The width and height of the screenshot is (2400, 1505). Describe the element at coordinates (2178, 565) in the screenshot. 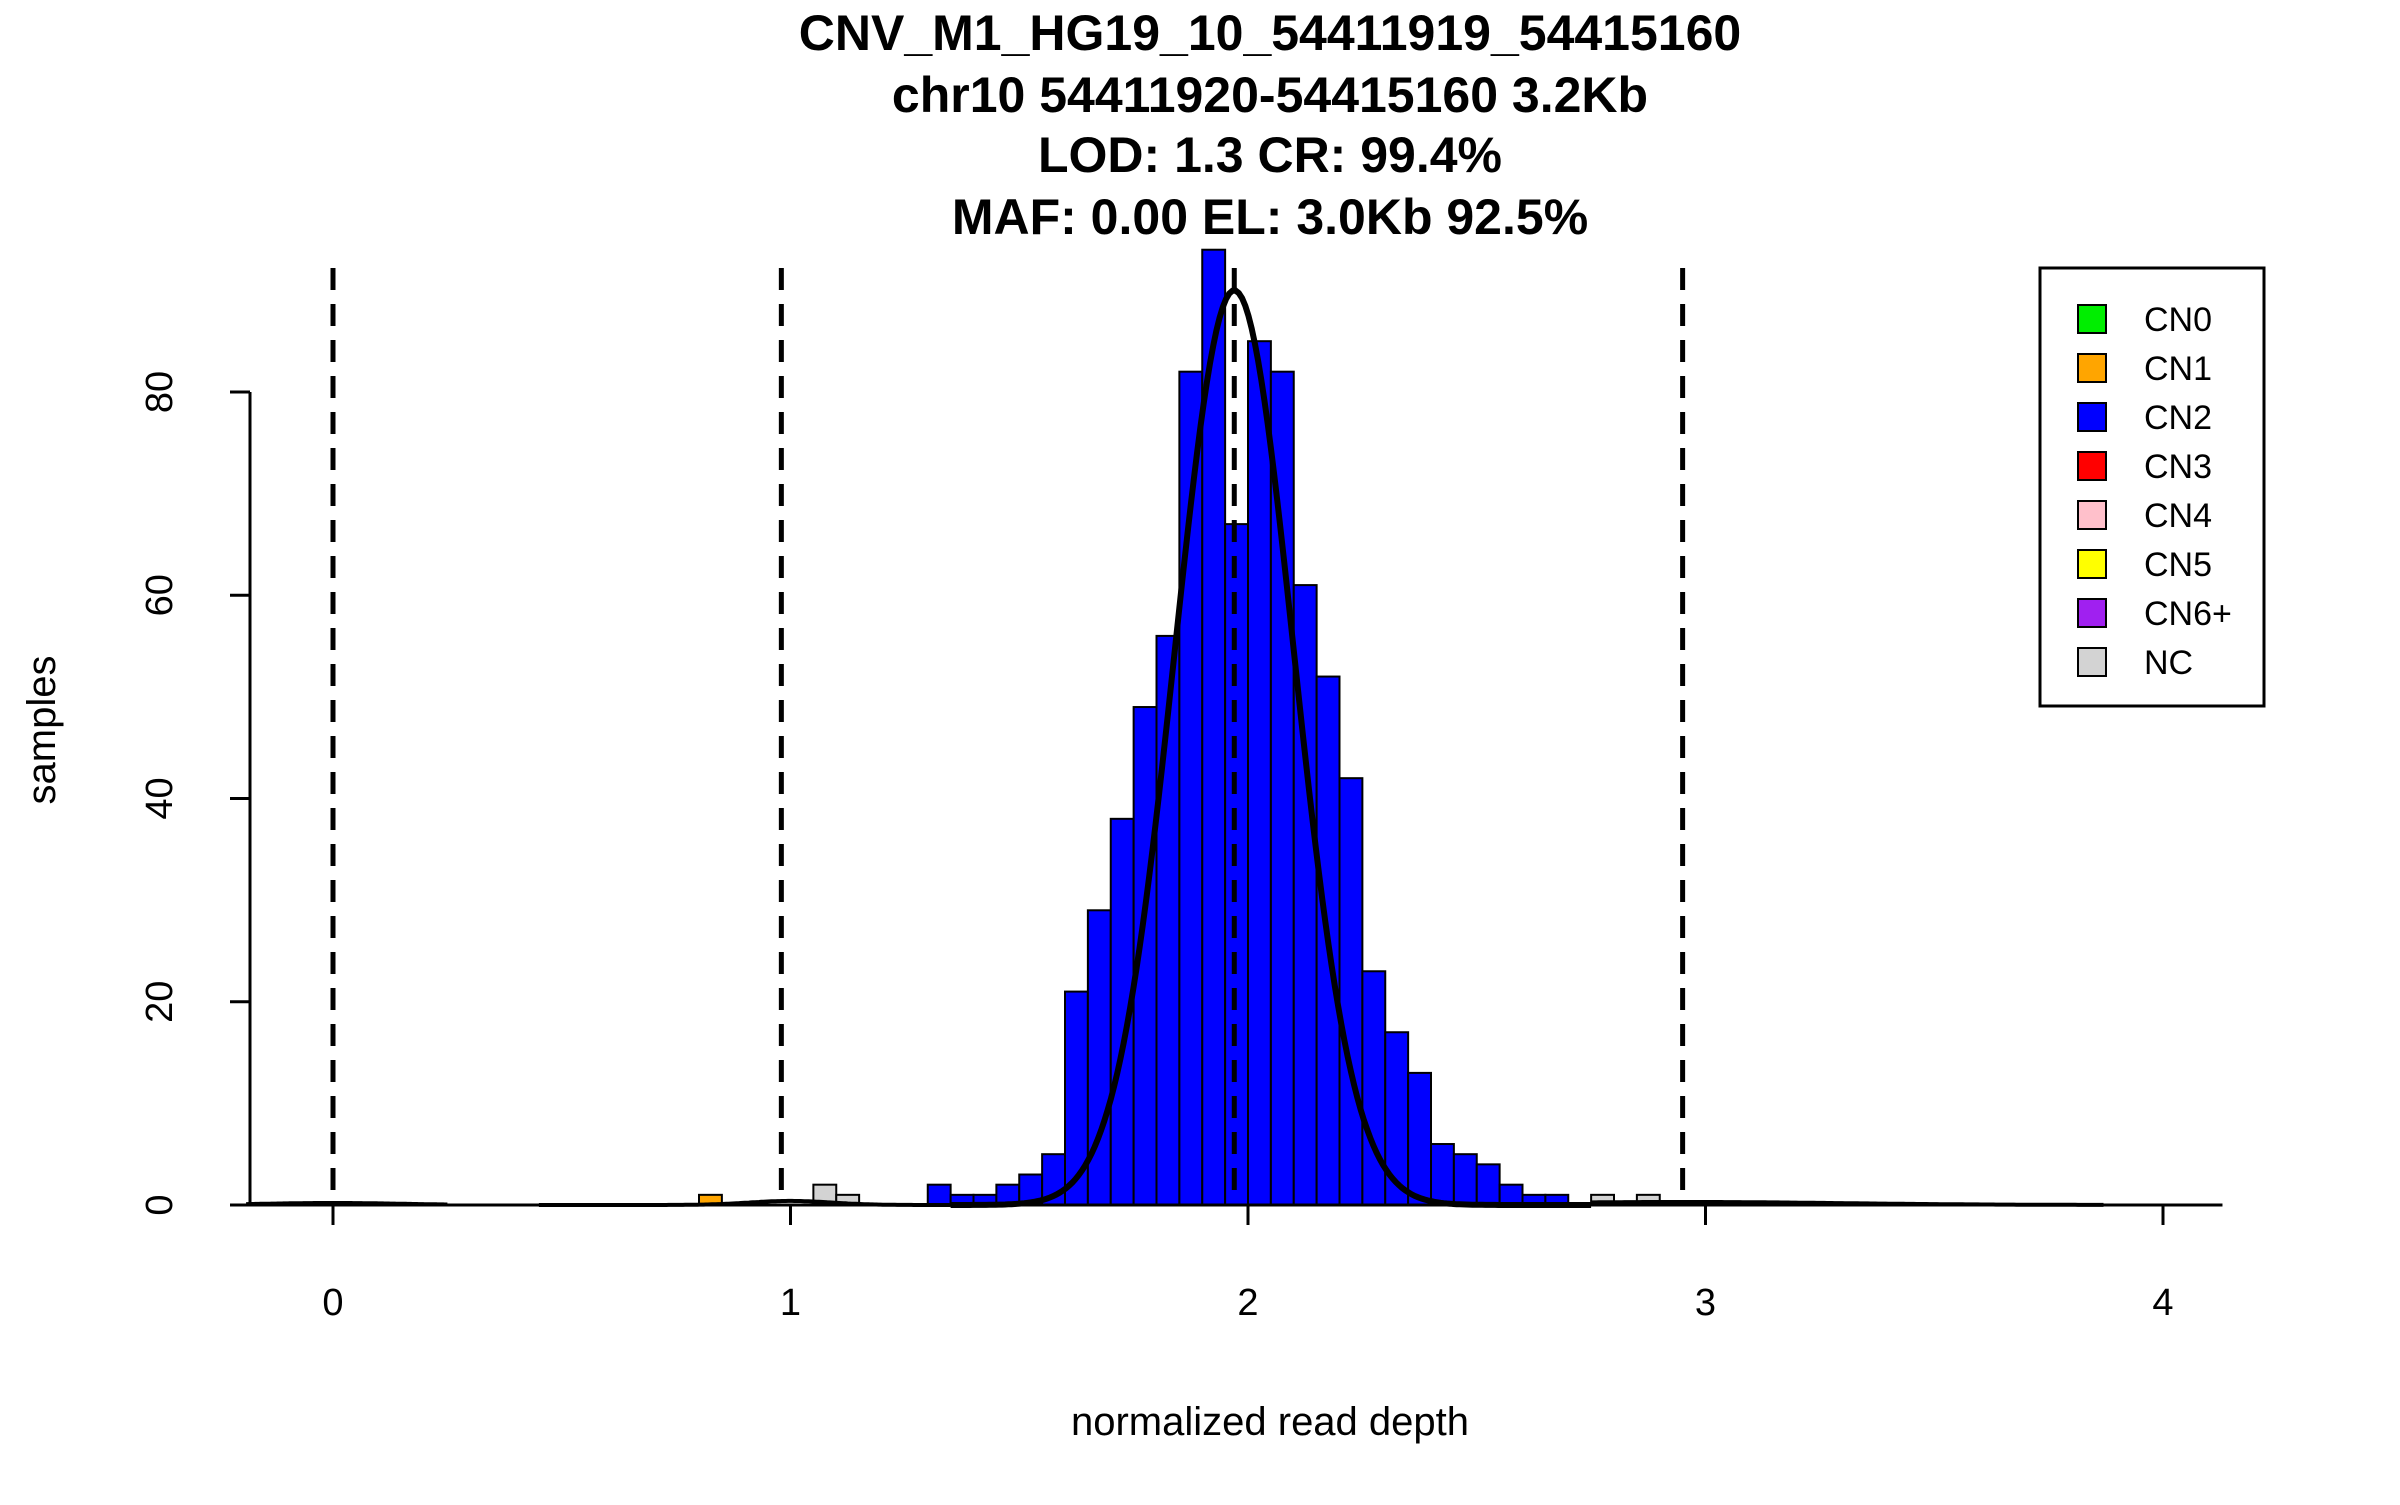

I see `legend-label: CN5` at that location.